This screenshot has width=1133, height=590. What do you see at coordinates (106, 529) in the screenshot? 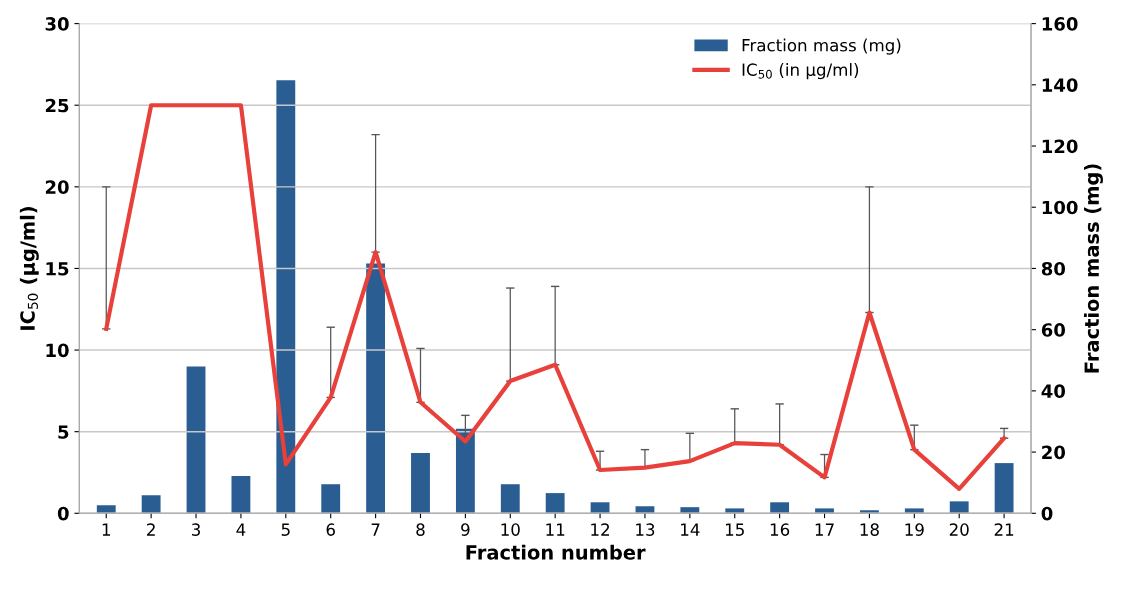
I see `x-tick-label: 1` at bounding box center [106, 529].